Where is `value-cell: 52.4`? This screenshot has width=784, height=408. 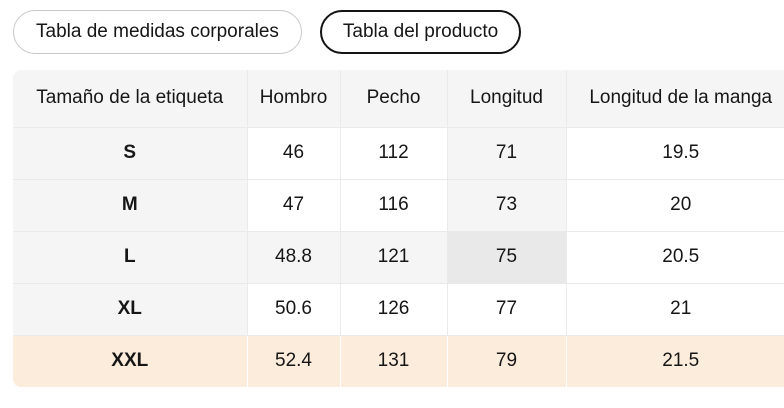 value-cell: 52.4 is located at coordinates (294, 361).